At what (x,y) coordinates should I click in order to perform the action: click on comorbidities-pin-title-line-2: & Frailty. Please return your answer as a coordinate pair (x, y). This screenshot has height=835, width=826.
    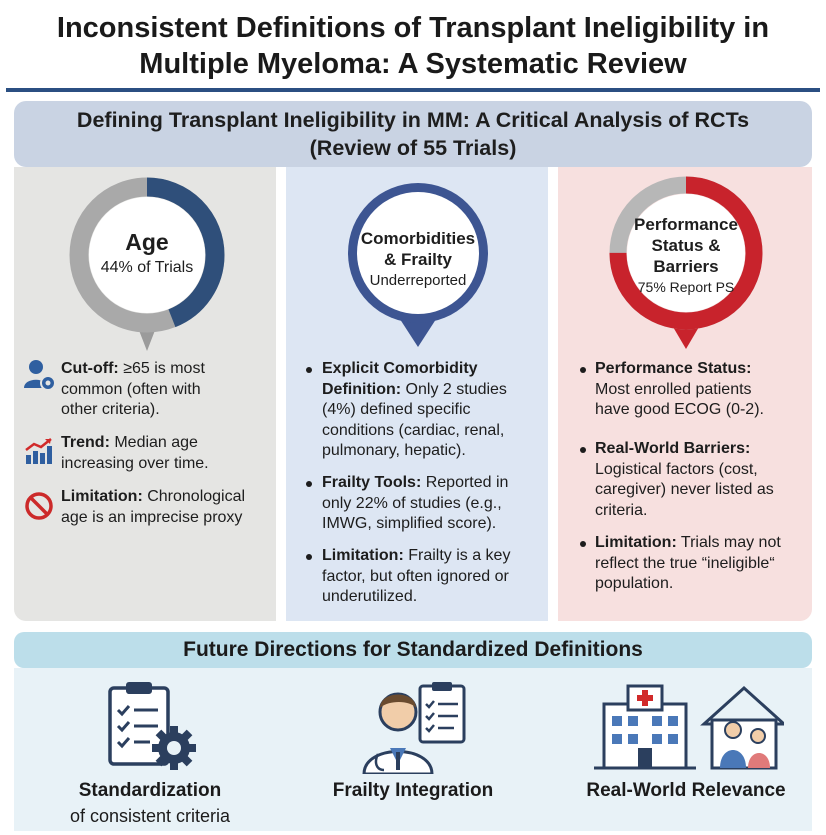
    Looking at the image, I should click on (418, 259).